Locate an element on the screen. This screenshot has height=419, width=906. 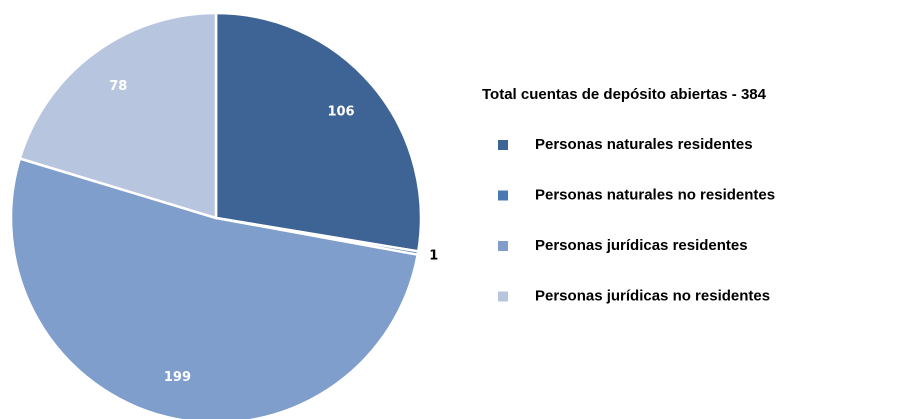
data-label: 199 is located at coordinates (177, 377).